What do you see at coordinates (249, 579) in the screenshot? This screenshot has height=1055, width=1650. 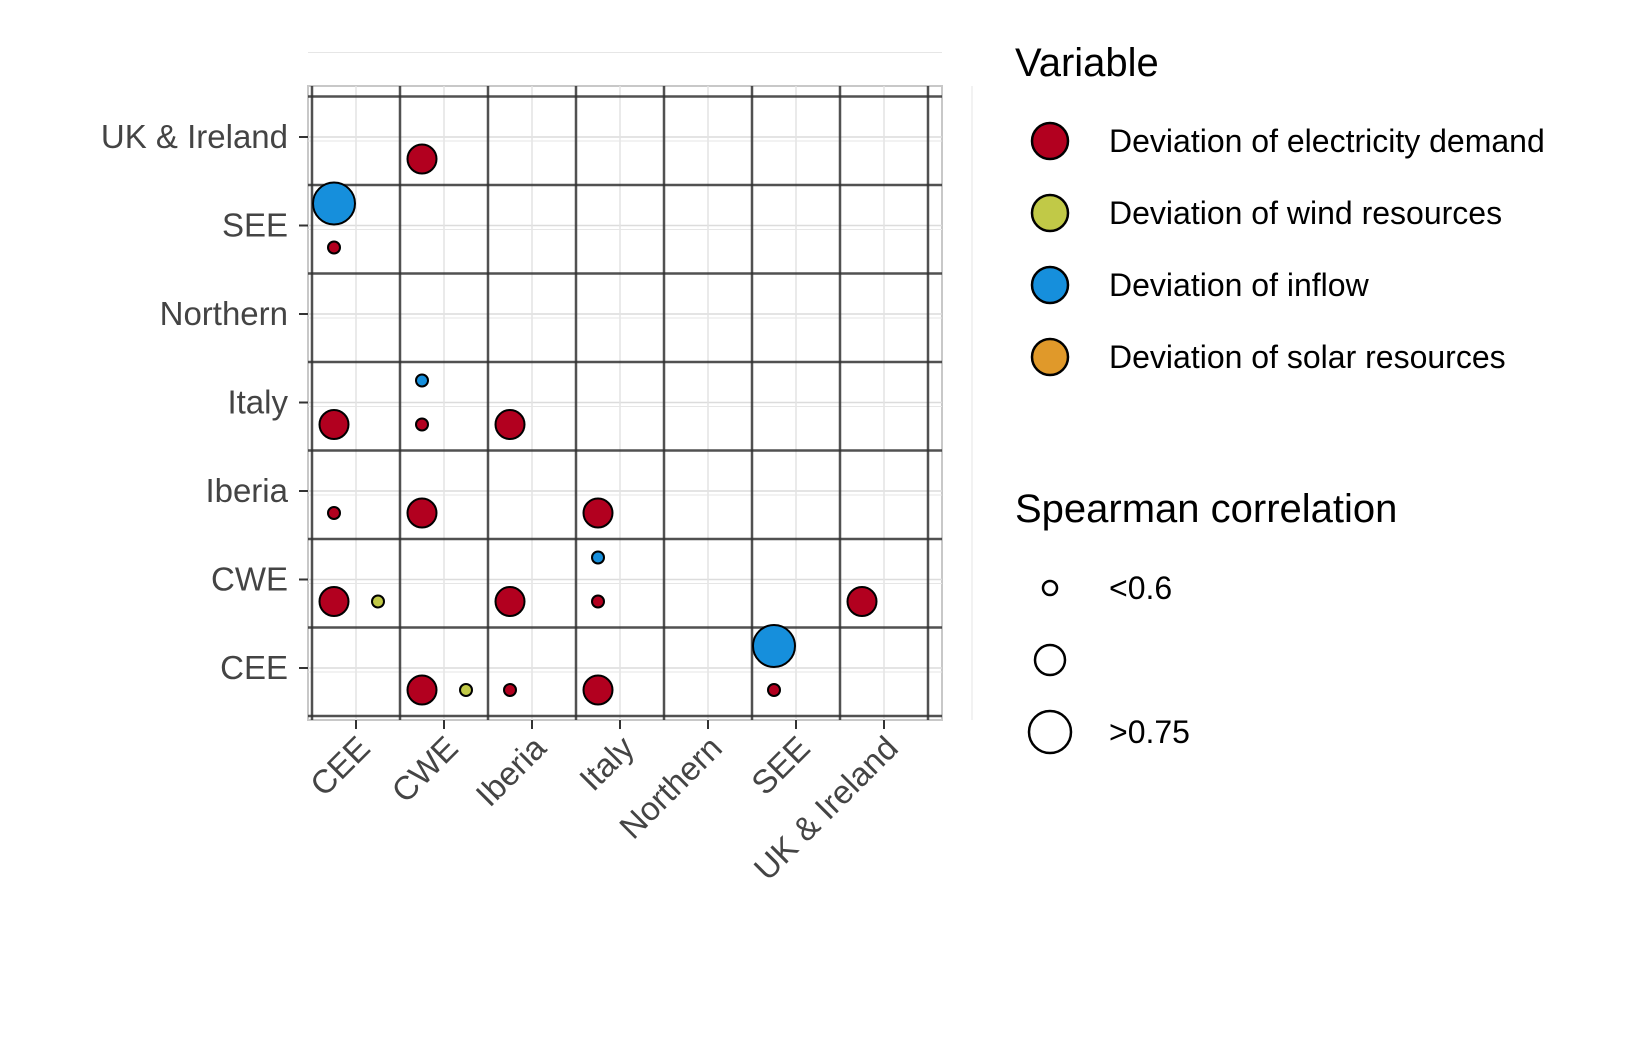 I see `y-tick-label-cwe: CWE` at bounding box center [249, 579].